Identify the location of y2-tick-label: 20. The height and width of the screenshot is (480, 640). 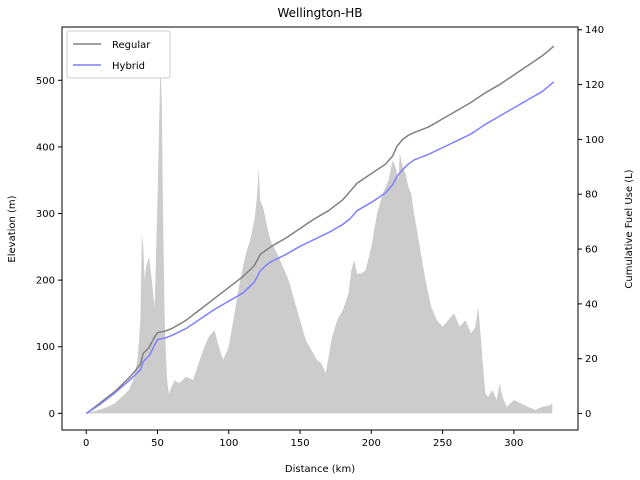
(591, 359).